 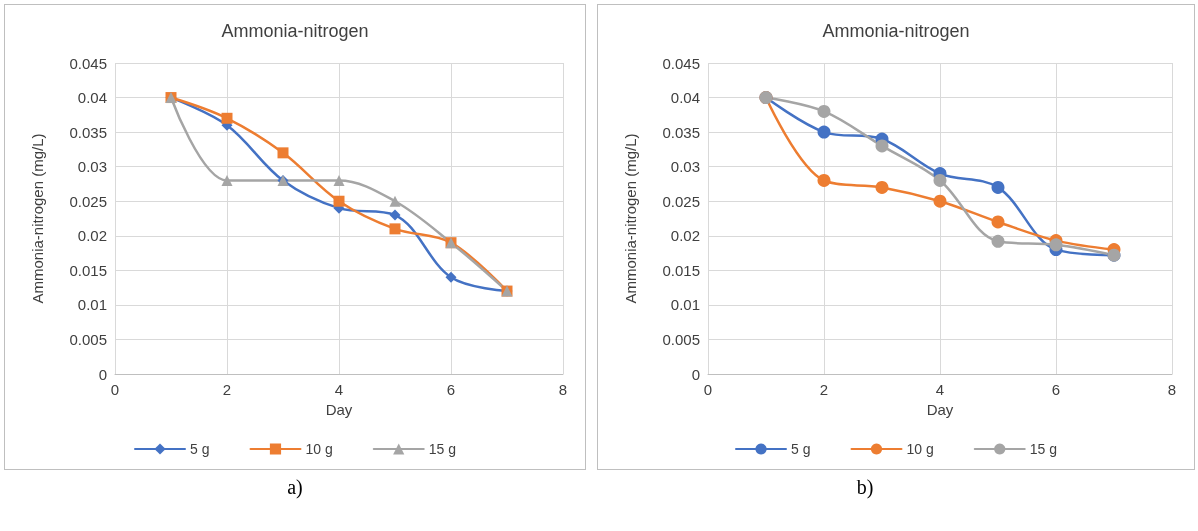 What do you see at coordinates (295, 487) in the screenshot?
I see `text: a)` at bounding box center [295, 487].